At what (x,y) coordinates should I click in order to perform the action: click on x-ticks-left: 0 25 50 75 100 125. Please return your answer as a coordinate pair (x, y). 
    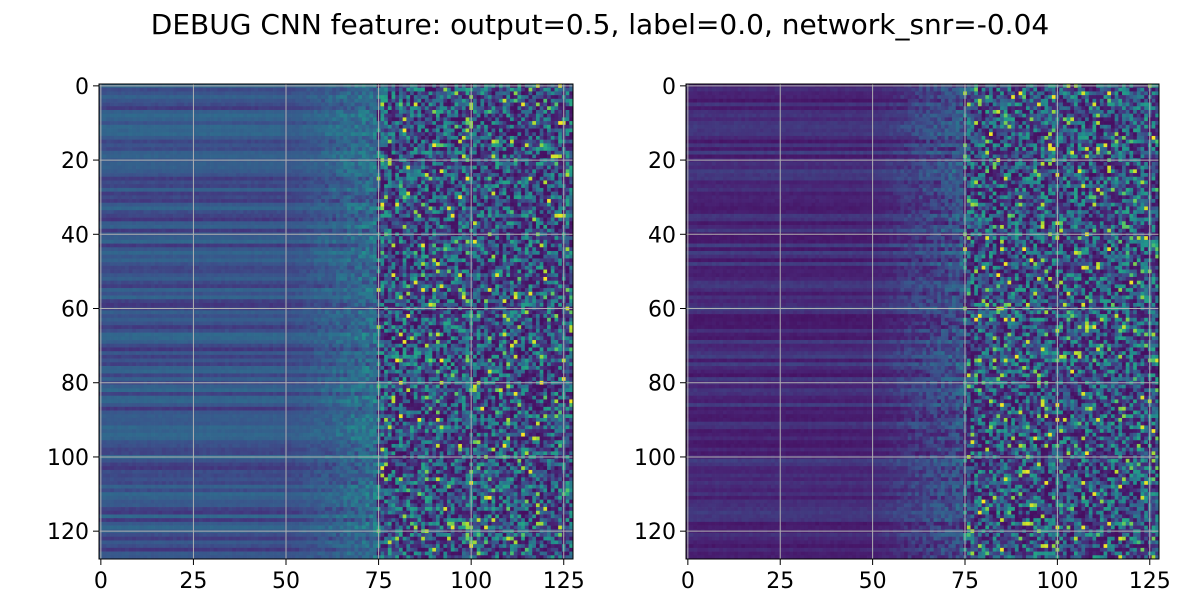
    Looking at the image, I should click on (339, 576).